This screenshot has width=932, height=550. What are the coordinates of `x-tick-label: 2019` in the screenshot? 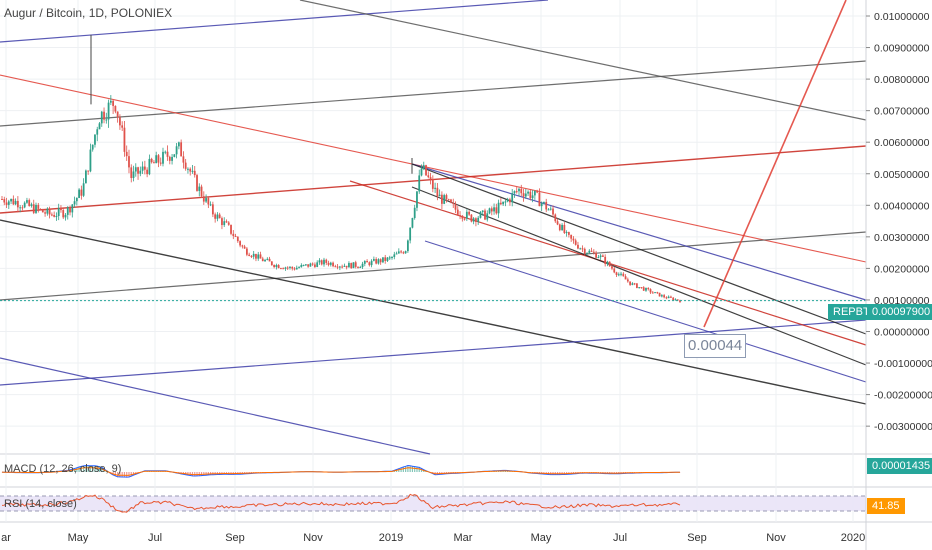 It's located at (391, 538).